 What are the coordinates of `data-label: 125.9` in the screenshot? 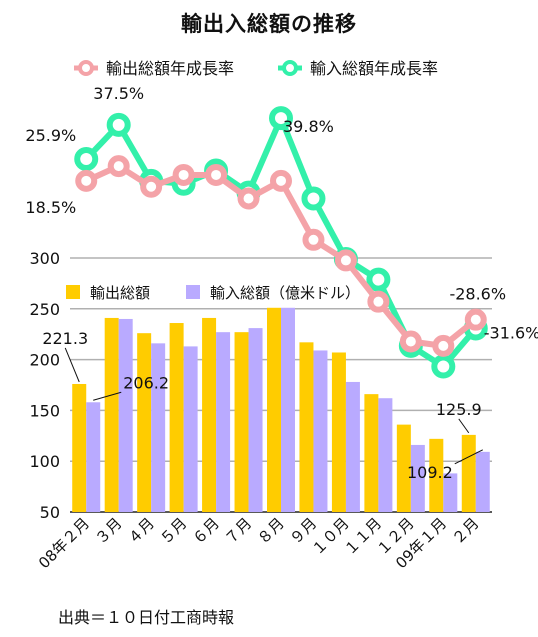 It's located at (459, 409).